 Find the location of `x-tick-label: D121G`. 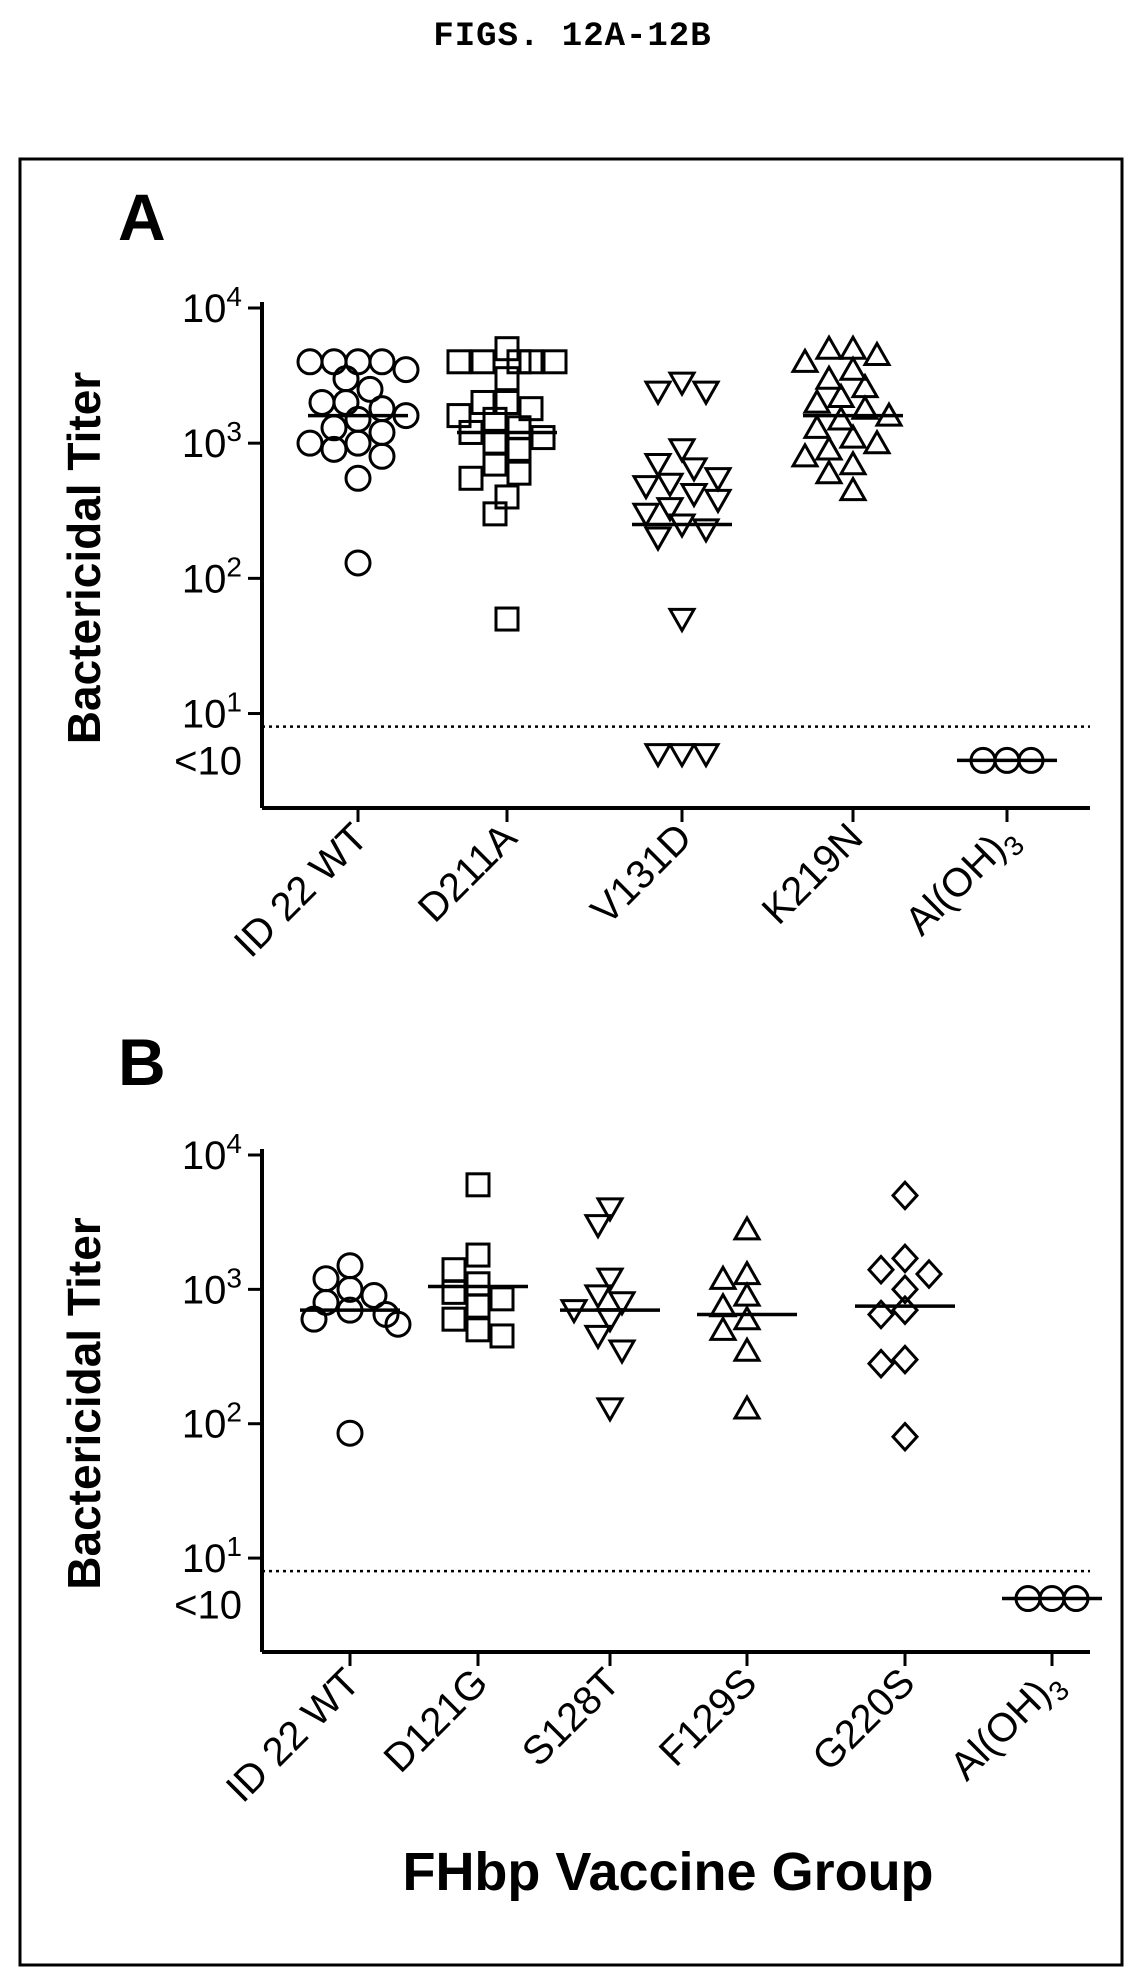

x-tick-label: D121G is located at coordinates (436, 1720).